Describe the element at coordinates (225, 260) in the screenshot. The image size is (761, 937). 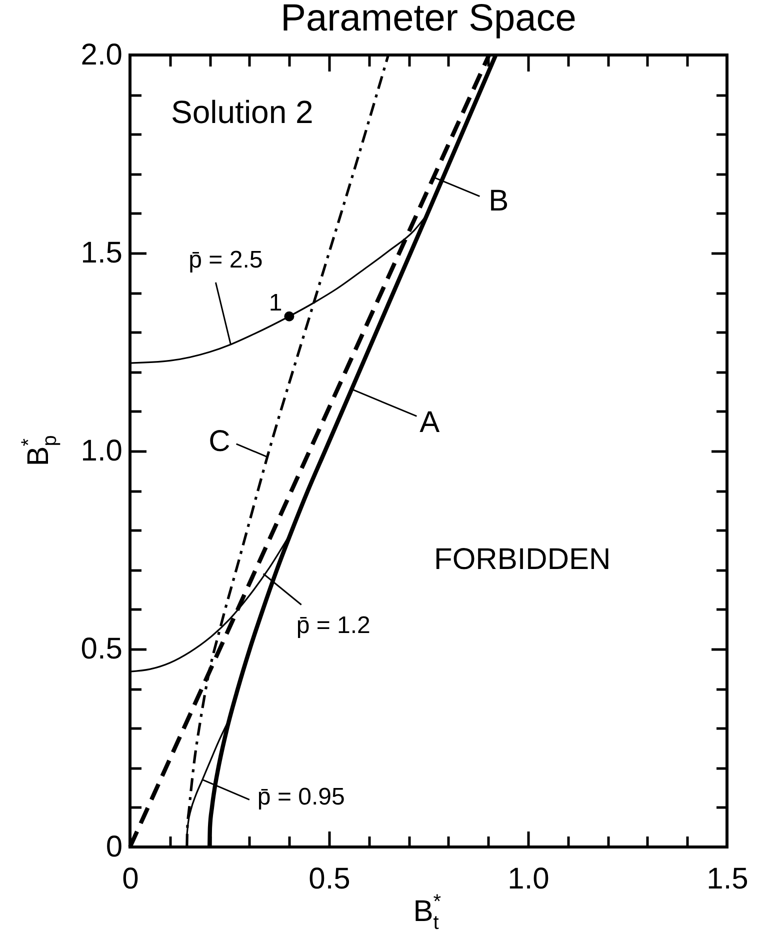
I see `annotation: p̄ = 2.5` at that location.